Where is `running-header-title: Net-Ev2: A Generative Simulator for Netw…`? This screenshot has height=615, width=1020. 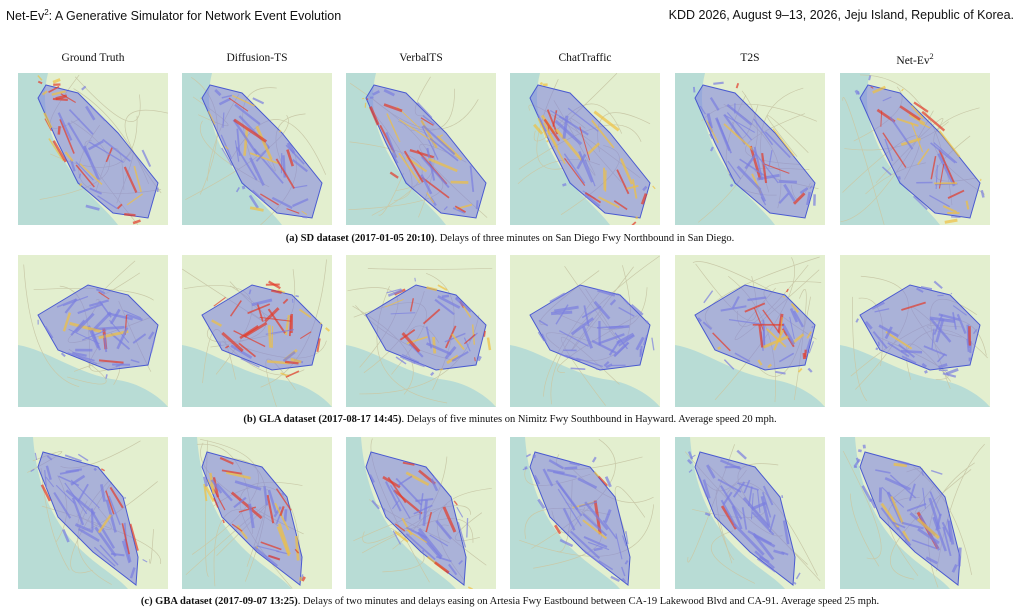 running-header-title: Net-Ev2: A Generative Simulator for Netw… is located at coordinates (174, 16).